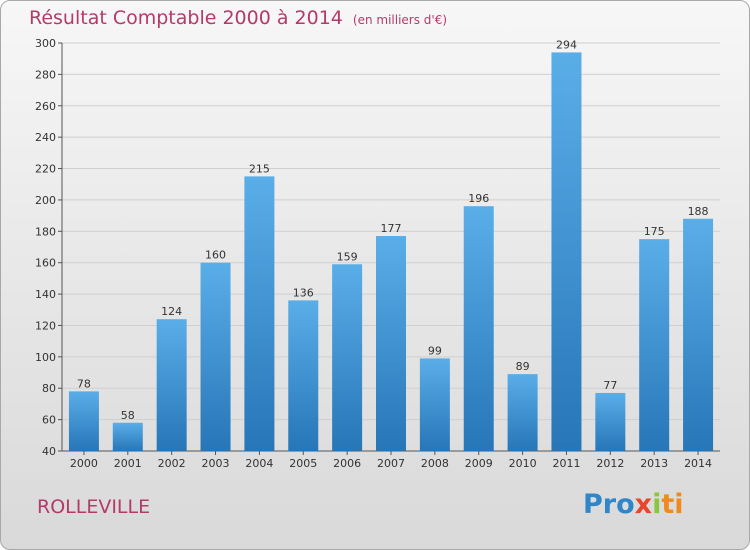 The height and width of the screenshot is (550, 750). Describe the element at coordinates (610, 463) in the screenshot. I see `x-tick-label-2012: 2012` at that location.